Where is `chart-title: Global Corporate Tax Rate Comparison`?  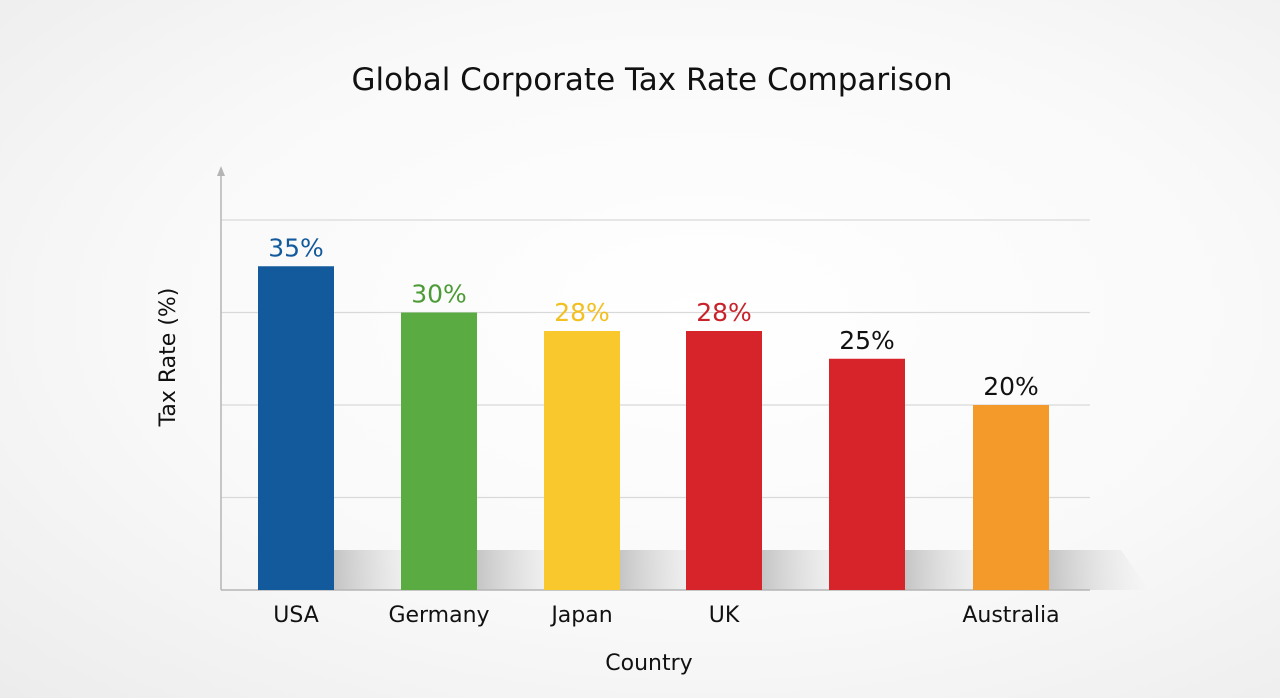
chart-title: Global Corporate Tax Rate Comparison is located at coordinates (651, 80).